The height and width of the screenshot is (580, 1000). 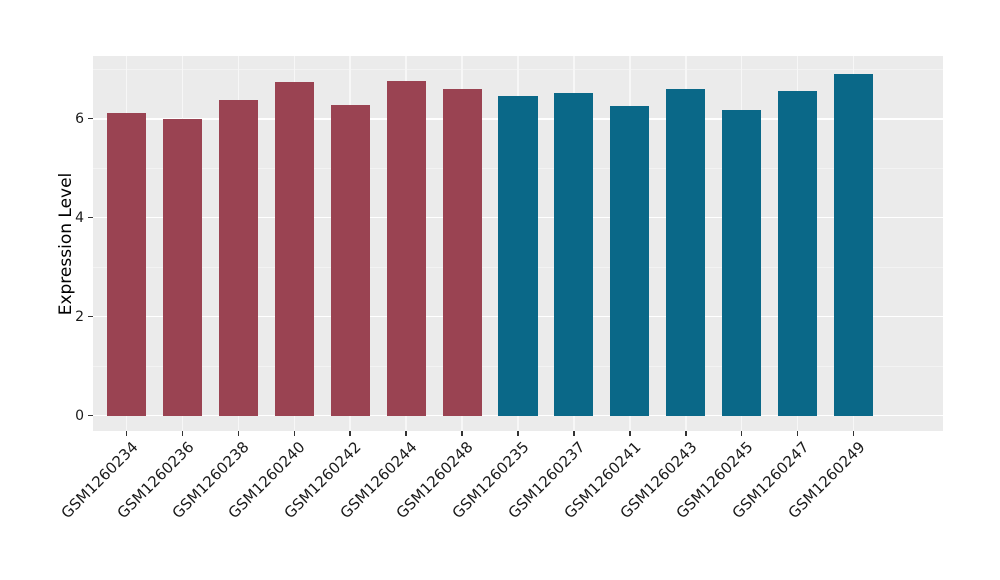 What do you see at coordinates (294, 249) in the screenshot?
I see `bar-GSM1260240` at bounding box center [294, 249].